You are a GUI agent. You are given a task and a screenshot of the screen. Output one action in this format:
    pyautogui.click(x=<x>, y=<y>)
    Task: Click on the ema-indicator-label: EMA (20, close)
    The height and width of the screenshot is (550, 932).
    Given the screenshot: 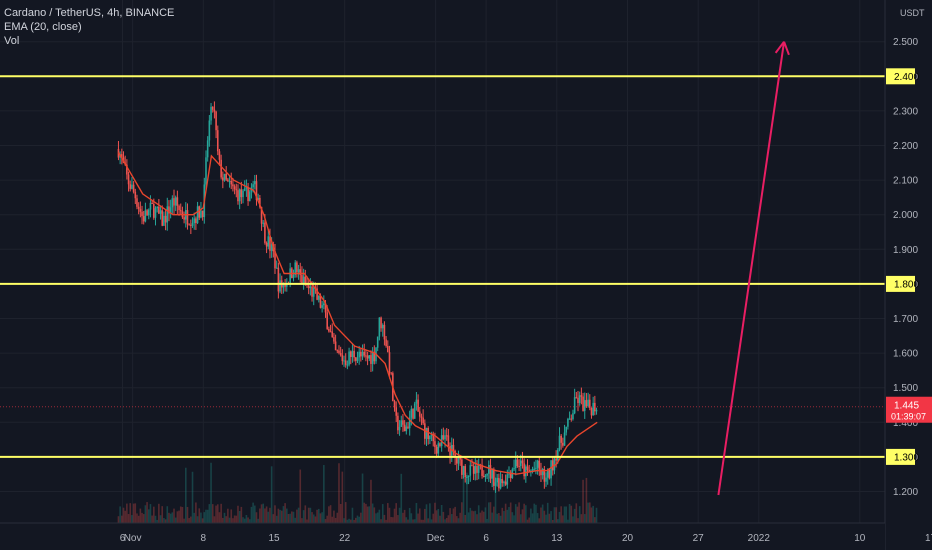 What is the action you would take?
    pyautogui.click(x=43, y=27)
    